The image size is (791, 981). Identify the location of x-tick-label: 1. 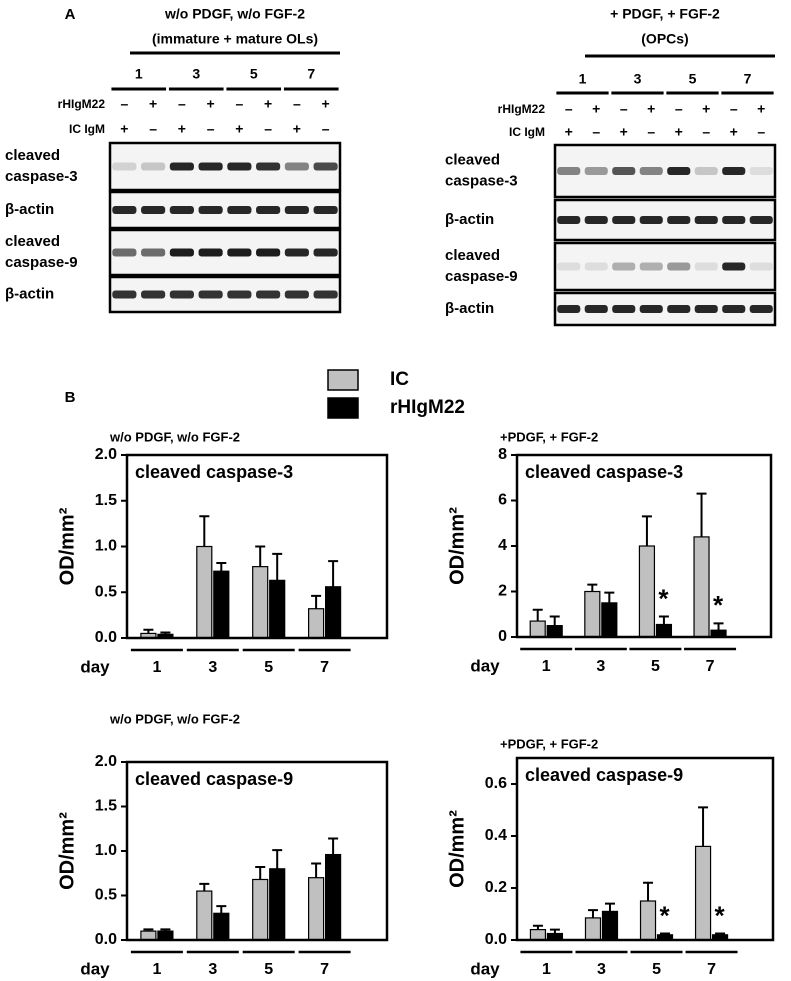
(546, 969).